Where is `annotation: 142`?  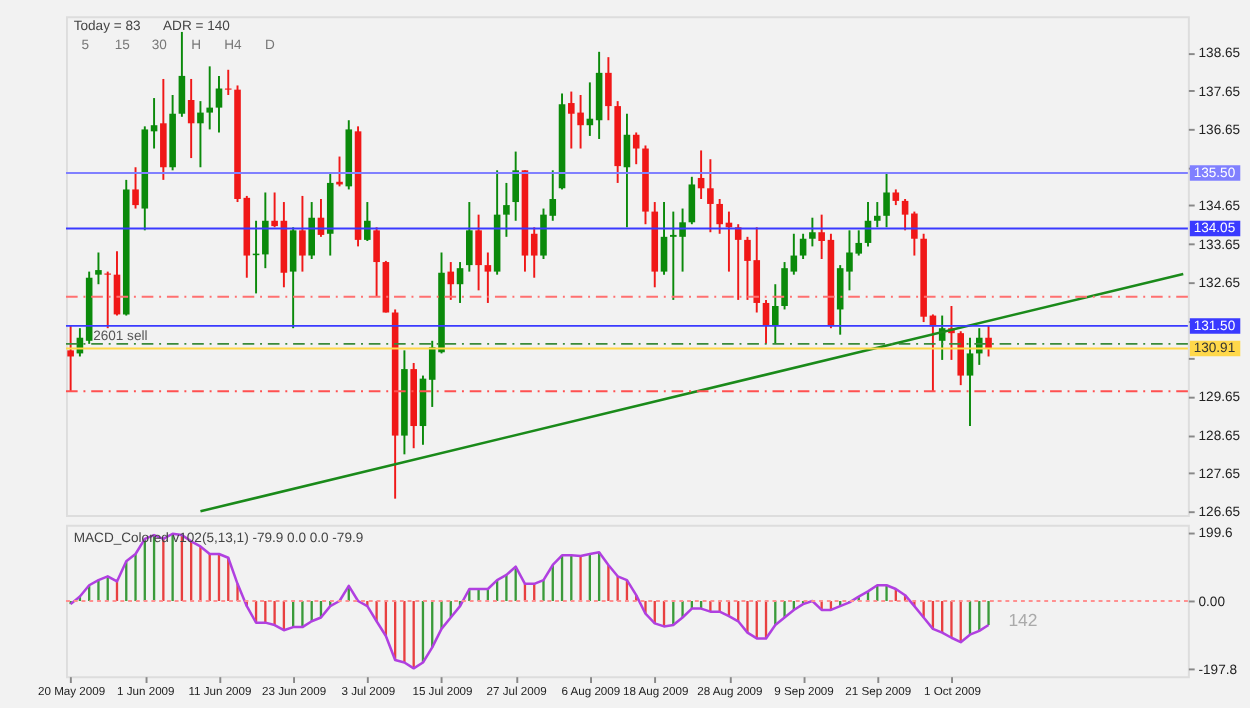 annotation: 142 is located at coordinates (1023, 620).